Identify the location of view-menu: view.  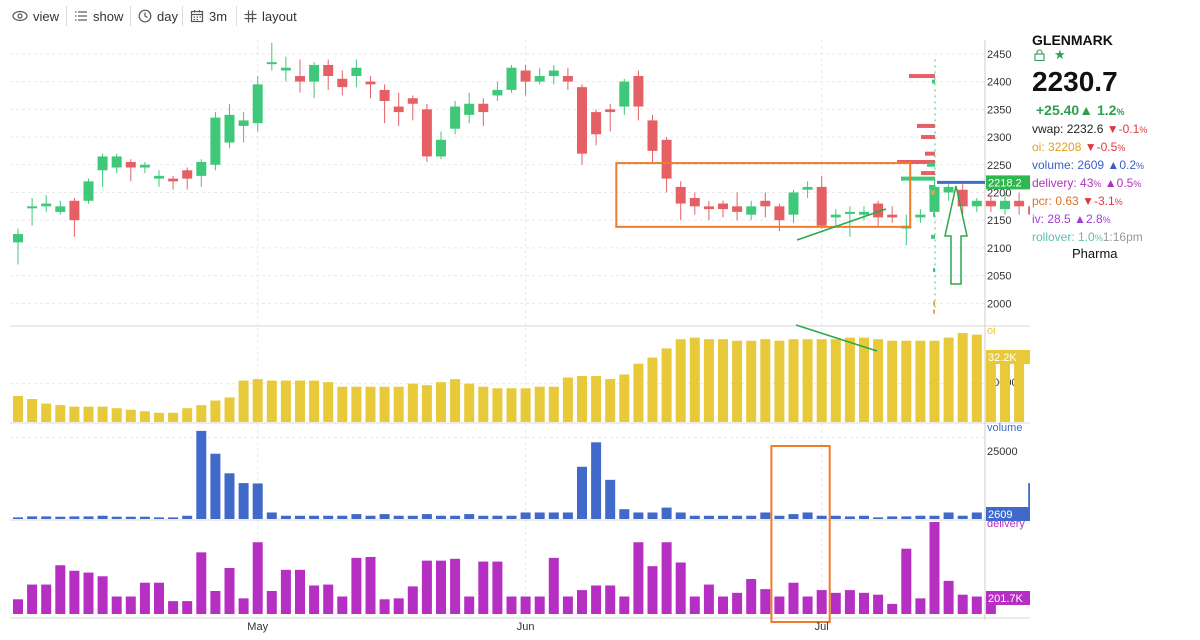
(35, 16).